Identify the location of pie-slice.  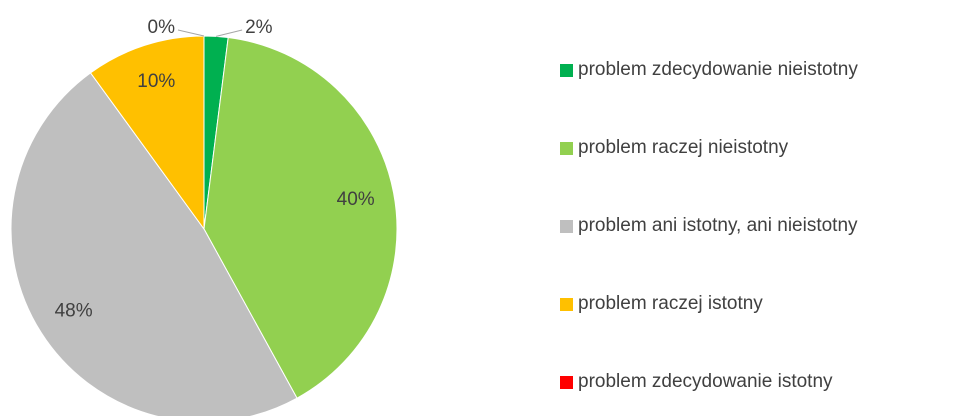
(147, 133).